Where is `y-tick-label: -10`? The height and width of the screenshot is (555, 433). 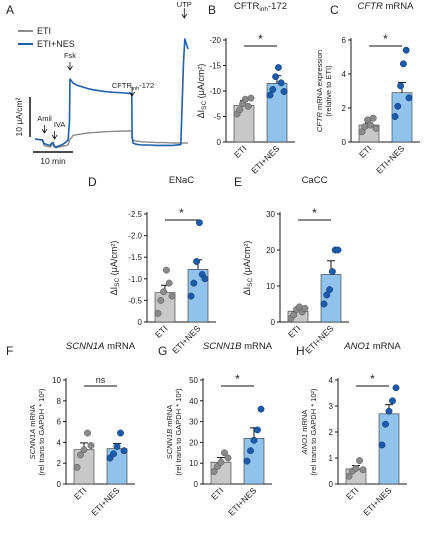 y-tick-label: -10 is located at coordinates (215, 91).